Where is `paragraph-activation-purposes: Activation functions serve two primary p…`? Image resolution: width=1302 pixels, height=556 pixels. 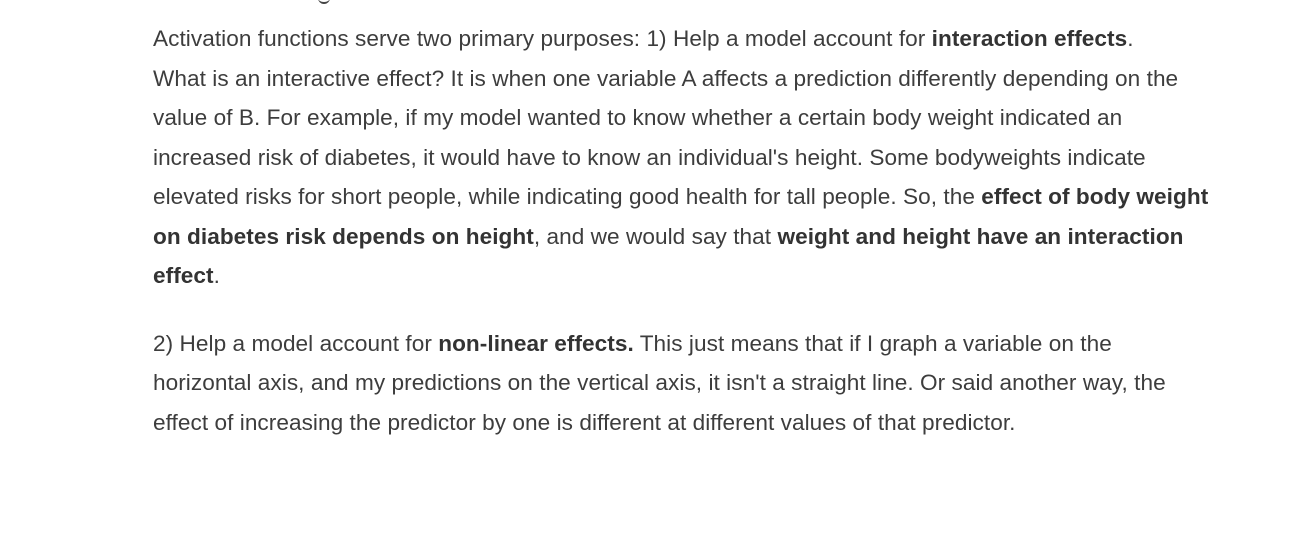
paragraph-activation-purposes: Activation functions serve two primary p… is located at coordinates (683, 39).